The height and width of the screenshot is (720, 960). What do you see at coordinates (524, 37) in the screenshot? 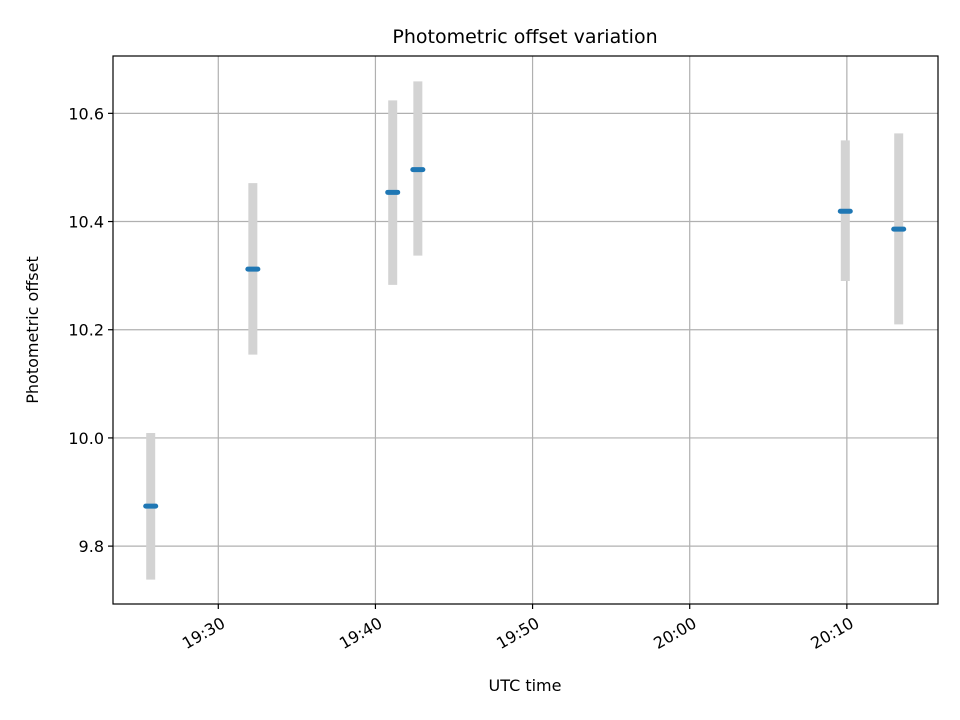
I see `chart-title: Photometric offset variation` at bounding box center [524, 37].